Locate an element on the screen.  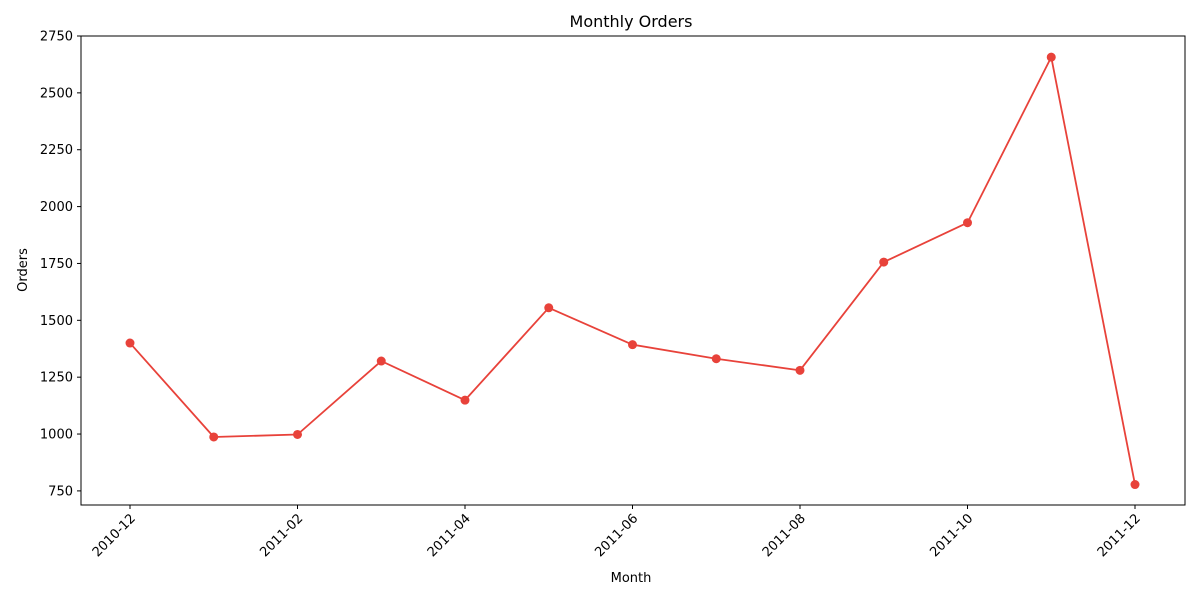
y-tick-label: 1750 is located at coordinates (56, 264).